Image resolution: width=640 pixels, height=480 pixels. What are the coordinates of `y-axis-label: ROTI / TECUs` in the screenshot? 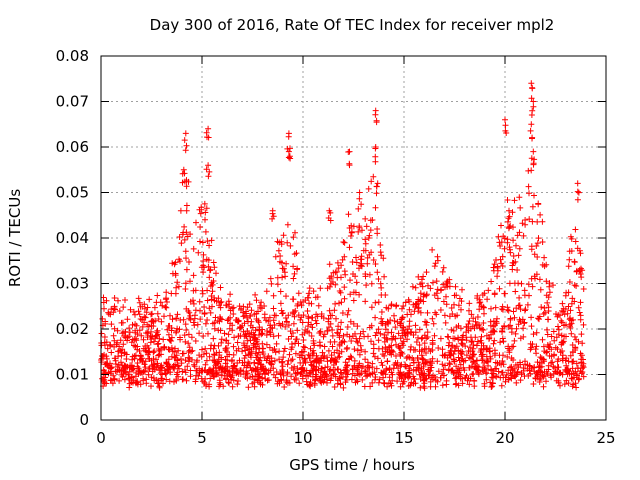 It's located at (15, 238).